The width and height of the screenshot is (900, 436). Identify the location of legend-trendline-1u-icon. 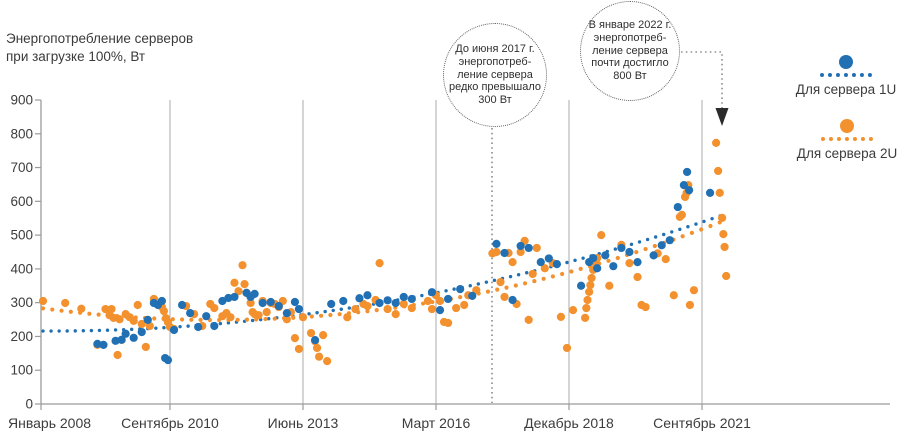
(846, 75).